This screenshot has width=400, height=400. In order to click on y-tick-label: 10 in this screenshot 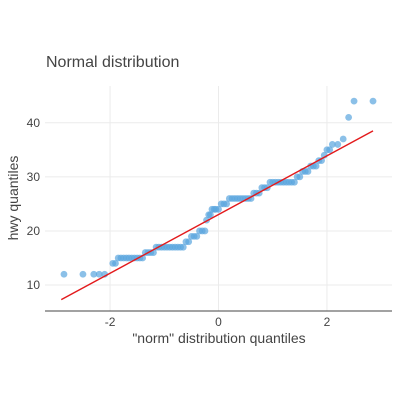, I will do `click(34, 285)`.